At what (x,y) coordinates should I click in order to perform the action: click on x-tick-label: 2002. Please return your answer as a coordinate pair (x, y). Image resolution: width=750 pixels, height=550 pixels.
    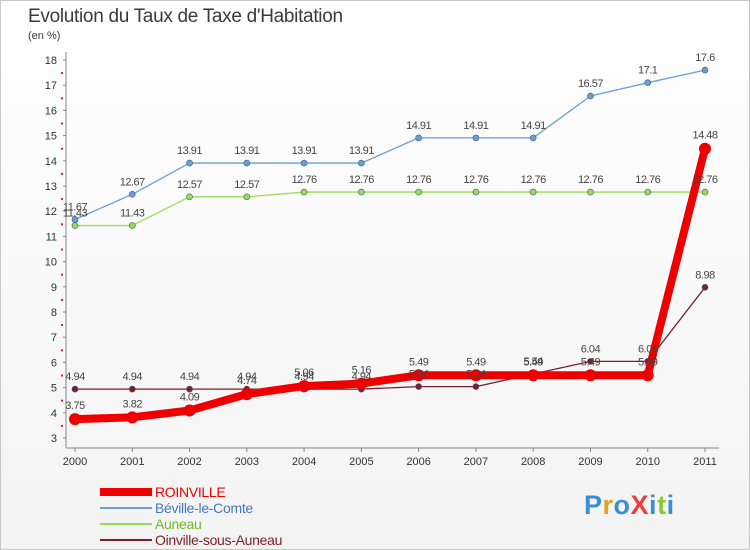
    Looking at the image, I should click on (189, 462).